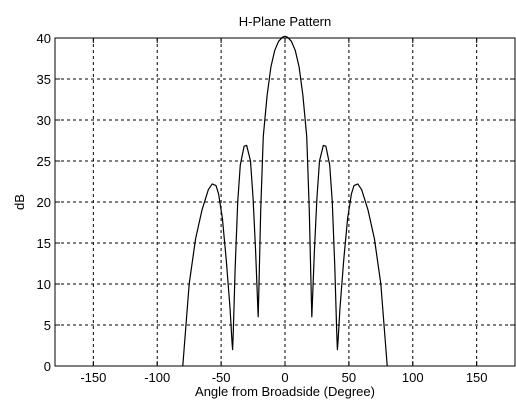  Describe the element at coordinates (44, 202) in the screenshot. I see `y-tick-label: 20` at that location.